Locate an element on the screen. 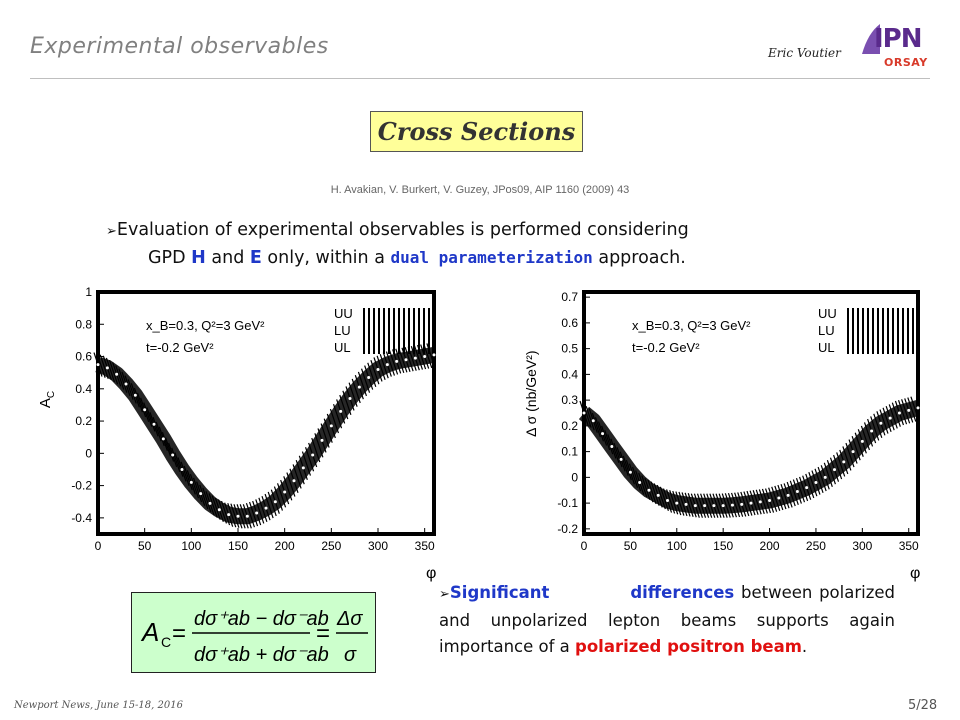 The image size is (960, 720). x-tick-label: 300 is located at coordinates (378, 546).